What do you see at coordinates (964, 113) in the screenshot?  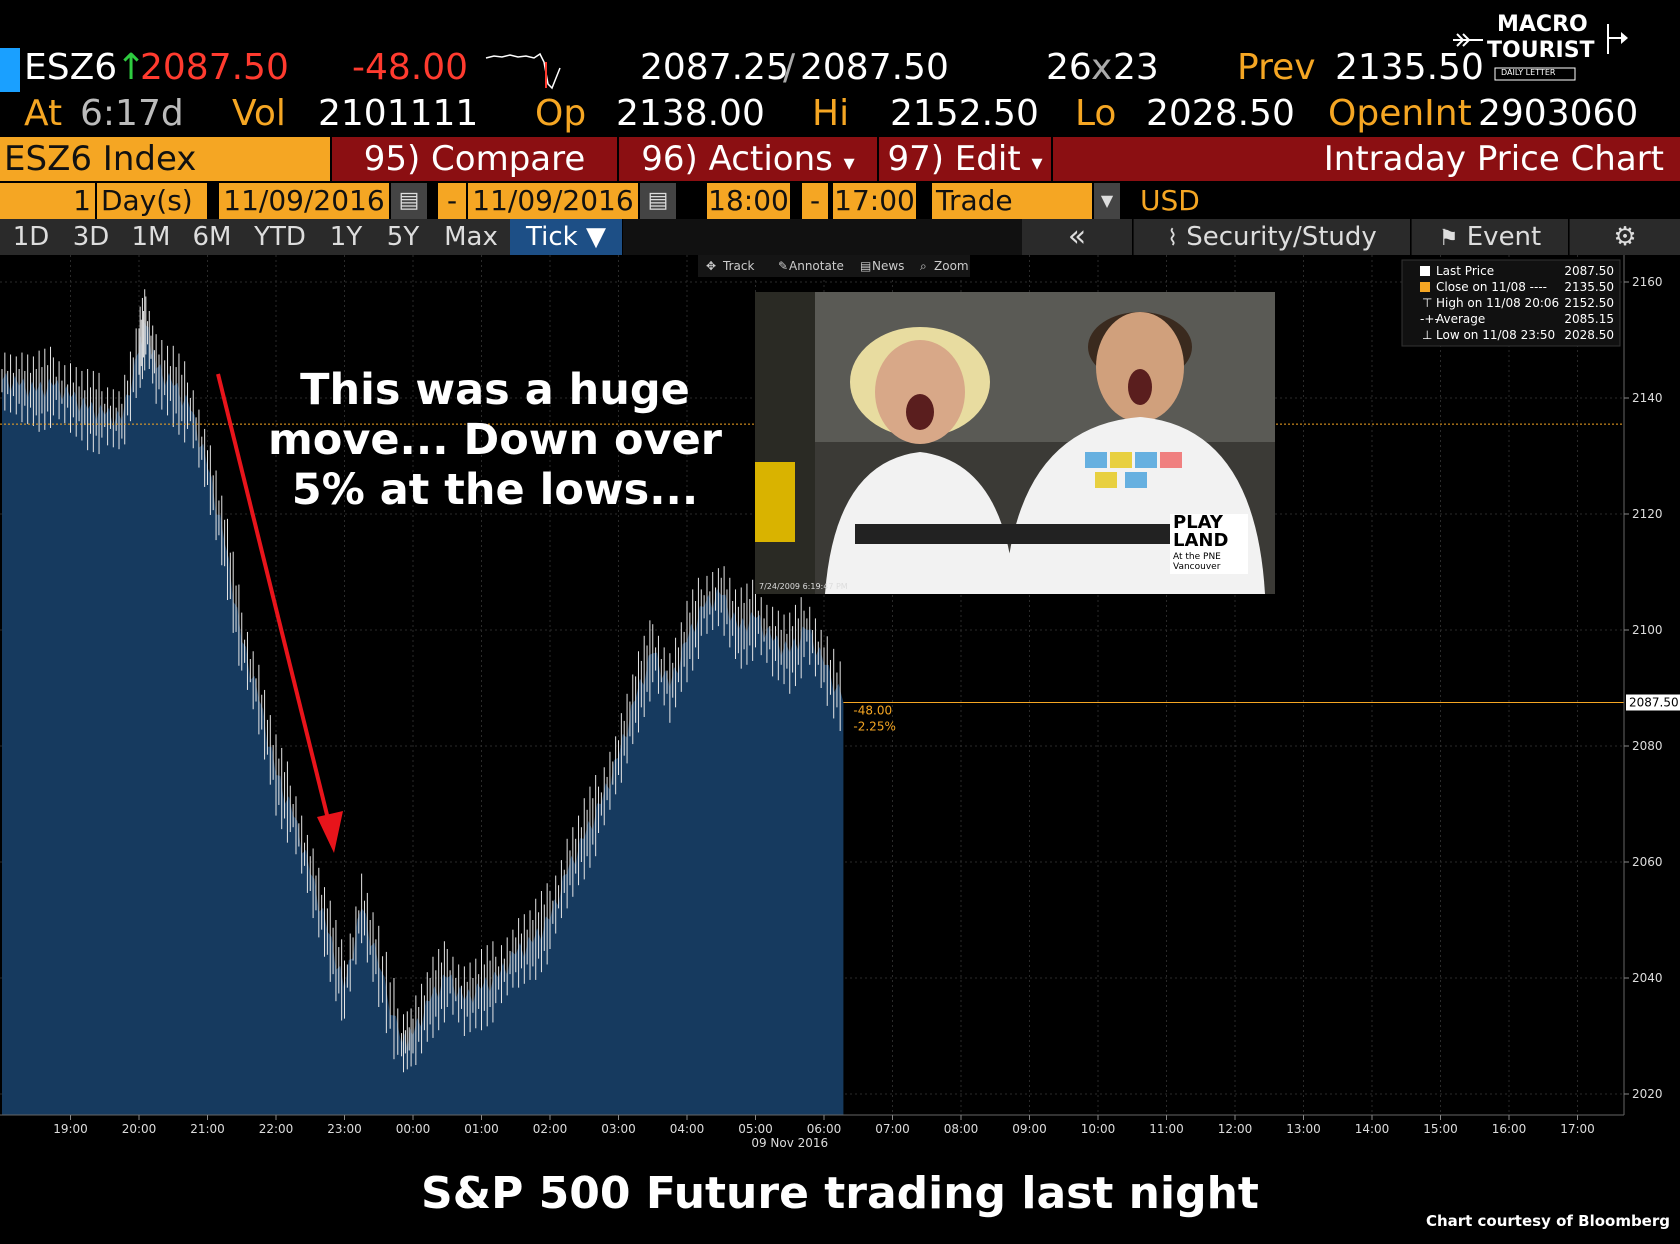 I see `high-value: 2152.50` at bounding box center [964, 113].